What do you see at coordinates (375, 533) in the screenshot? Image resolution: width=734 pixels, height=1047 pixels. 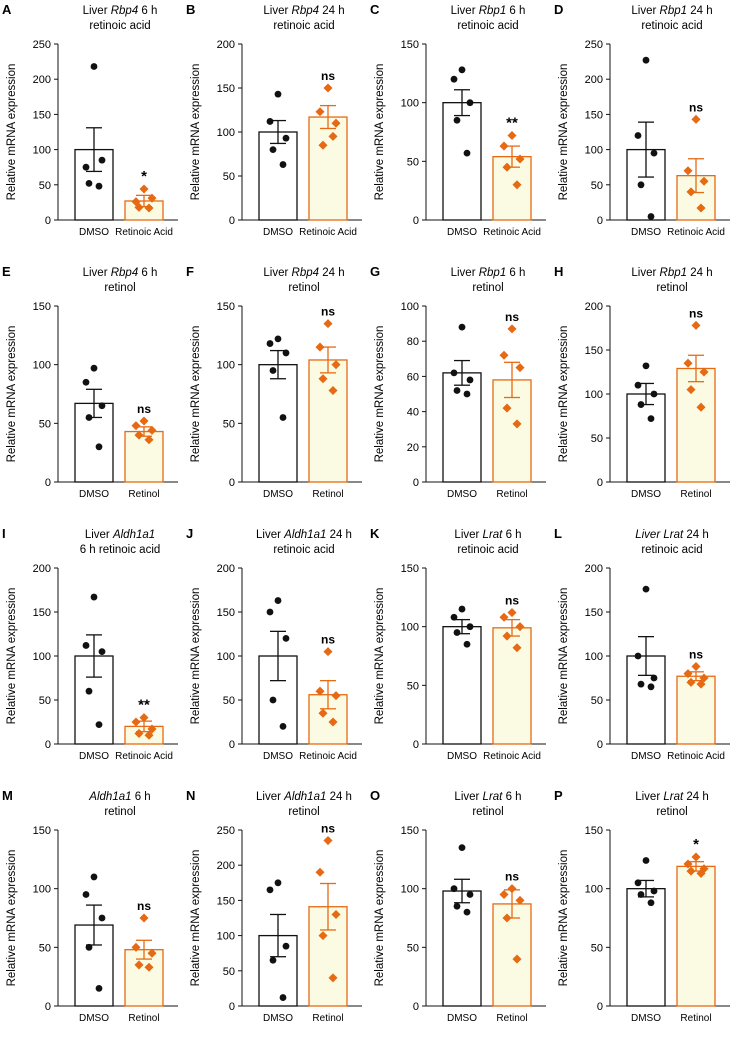 I see `panel-letter: K` at bounding box center [375, 533].